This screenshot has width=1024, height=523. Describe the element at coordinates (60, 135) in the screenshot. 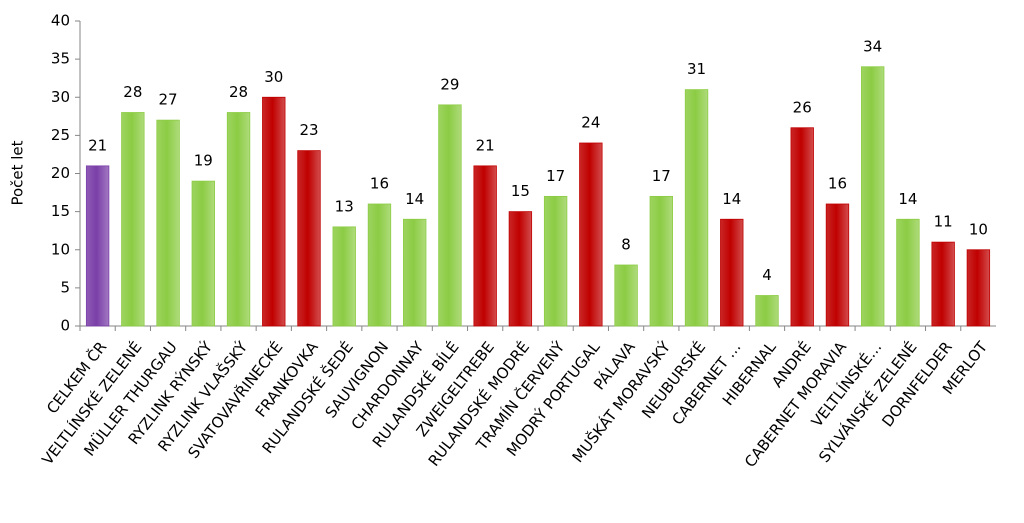

I see `y-tick-label: 25` at that location.